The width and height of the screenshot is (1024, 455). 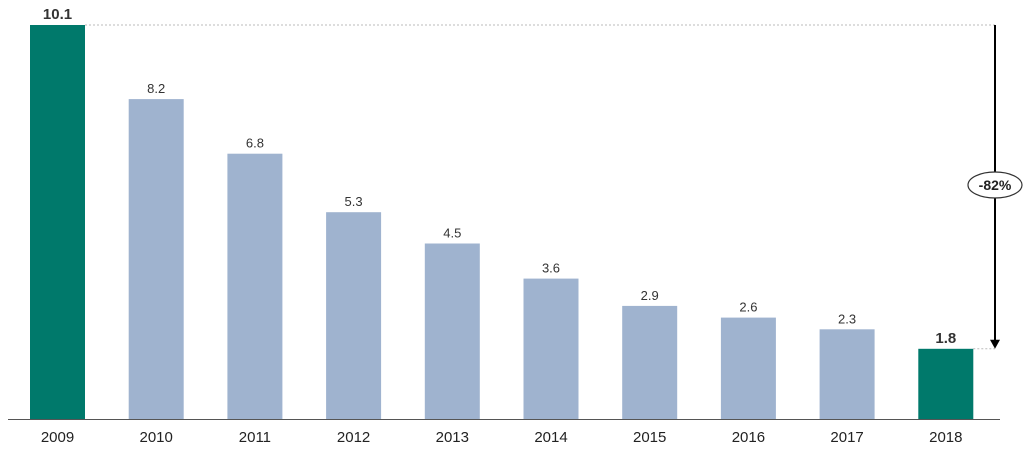 I want to click on x-tick-2010: 2010, so click(x=156, y=437).